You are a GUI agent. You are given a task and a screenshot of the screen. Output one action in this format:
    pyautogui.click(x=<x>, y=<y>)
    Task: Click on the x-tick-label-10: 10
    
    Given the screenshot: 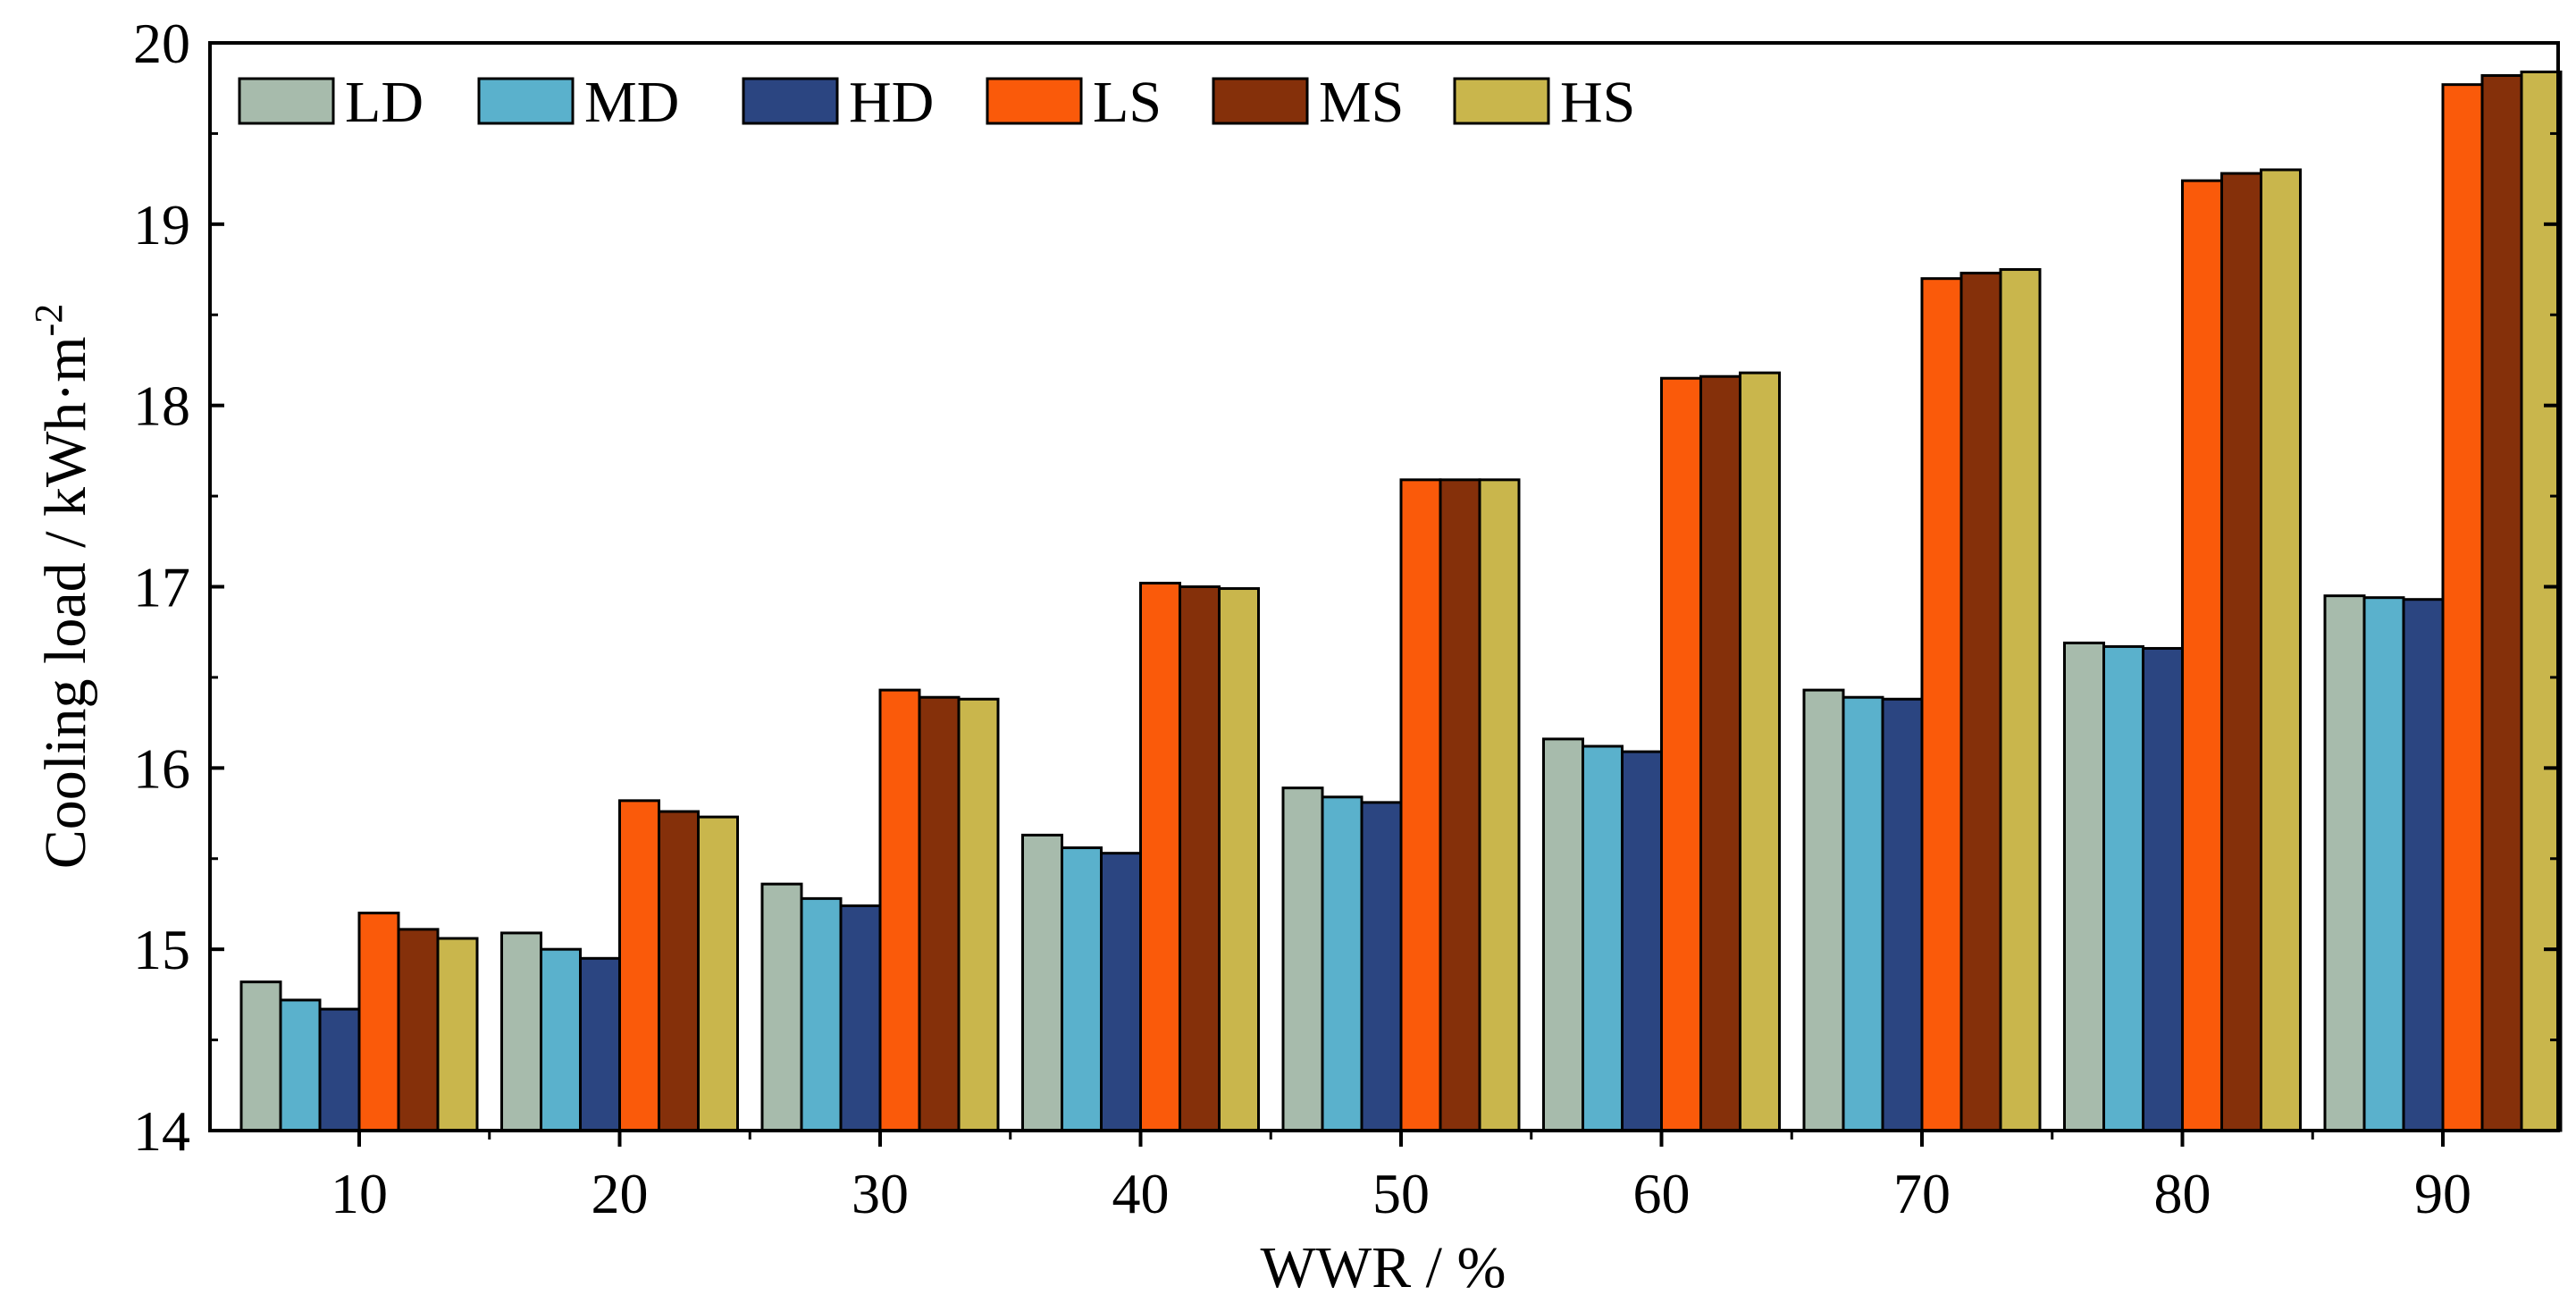 What is the action you would take?
    pyautogui.click(x=359, y=1193)
    